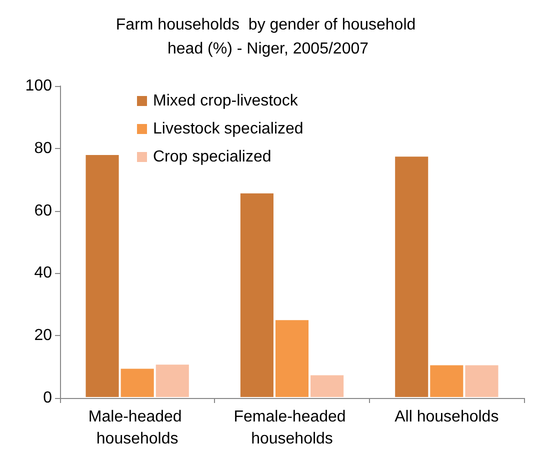  What do you see at coordinates (43, 211) in the screenshot?
I see `y-tick-label: 60` at bounding box center [43, 211].